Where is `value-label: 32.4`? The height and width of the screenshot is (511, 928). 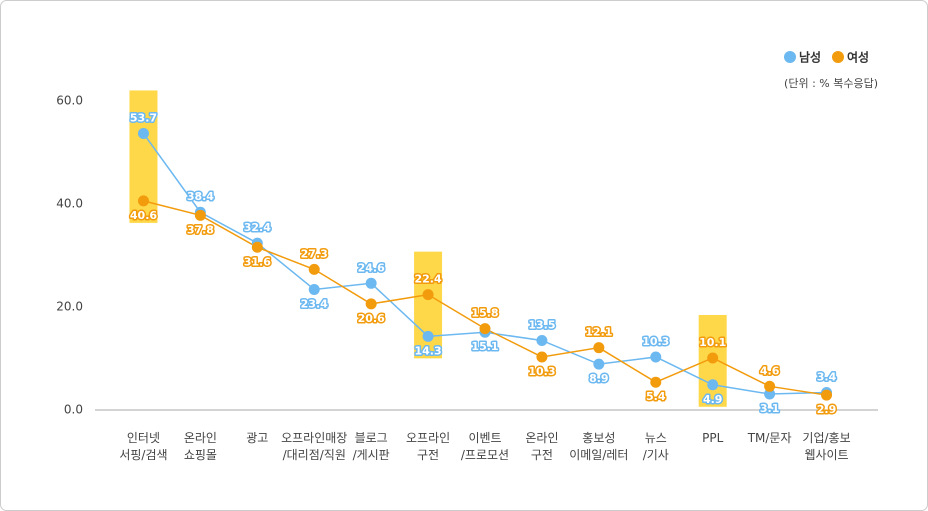 value-label: 32.4 is located at coordinates (257, 227).